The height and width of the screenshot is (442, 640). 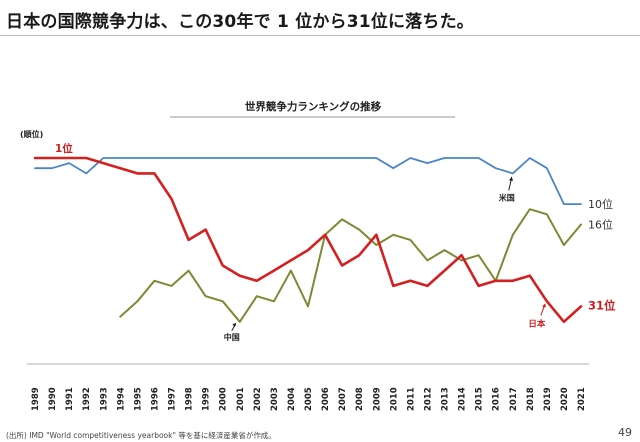 What do you see at coordinates (565, 399) in the screenshot?
I see `x-tick-label: 2020` at bounding box center [565, 399].